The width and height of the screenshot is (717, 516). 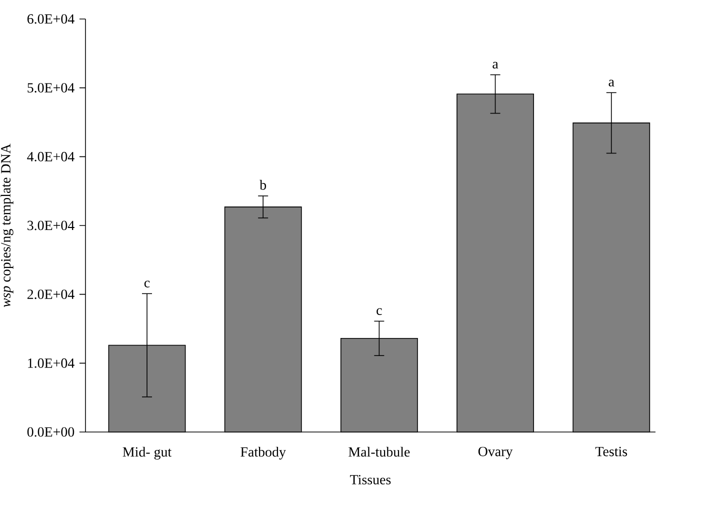 What do you see at coordinates (147, 453) in the screenshot?
I see `x-tick-label: Mid- gut` at bounding box center [147, 453].